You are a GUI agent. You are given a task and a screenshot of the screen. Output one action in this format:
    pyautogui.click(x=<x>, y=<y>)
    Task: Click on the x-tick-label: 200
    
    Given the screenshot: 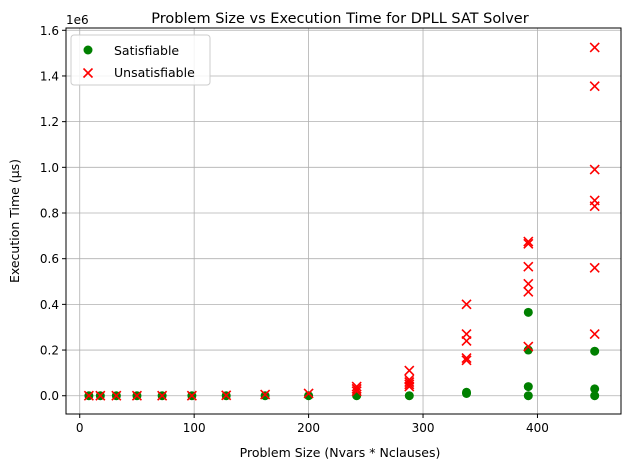 What is the action you would take?
    pyautogui.click(x=308, y=428)
    